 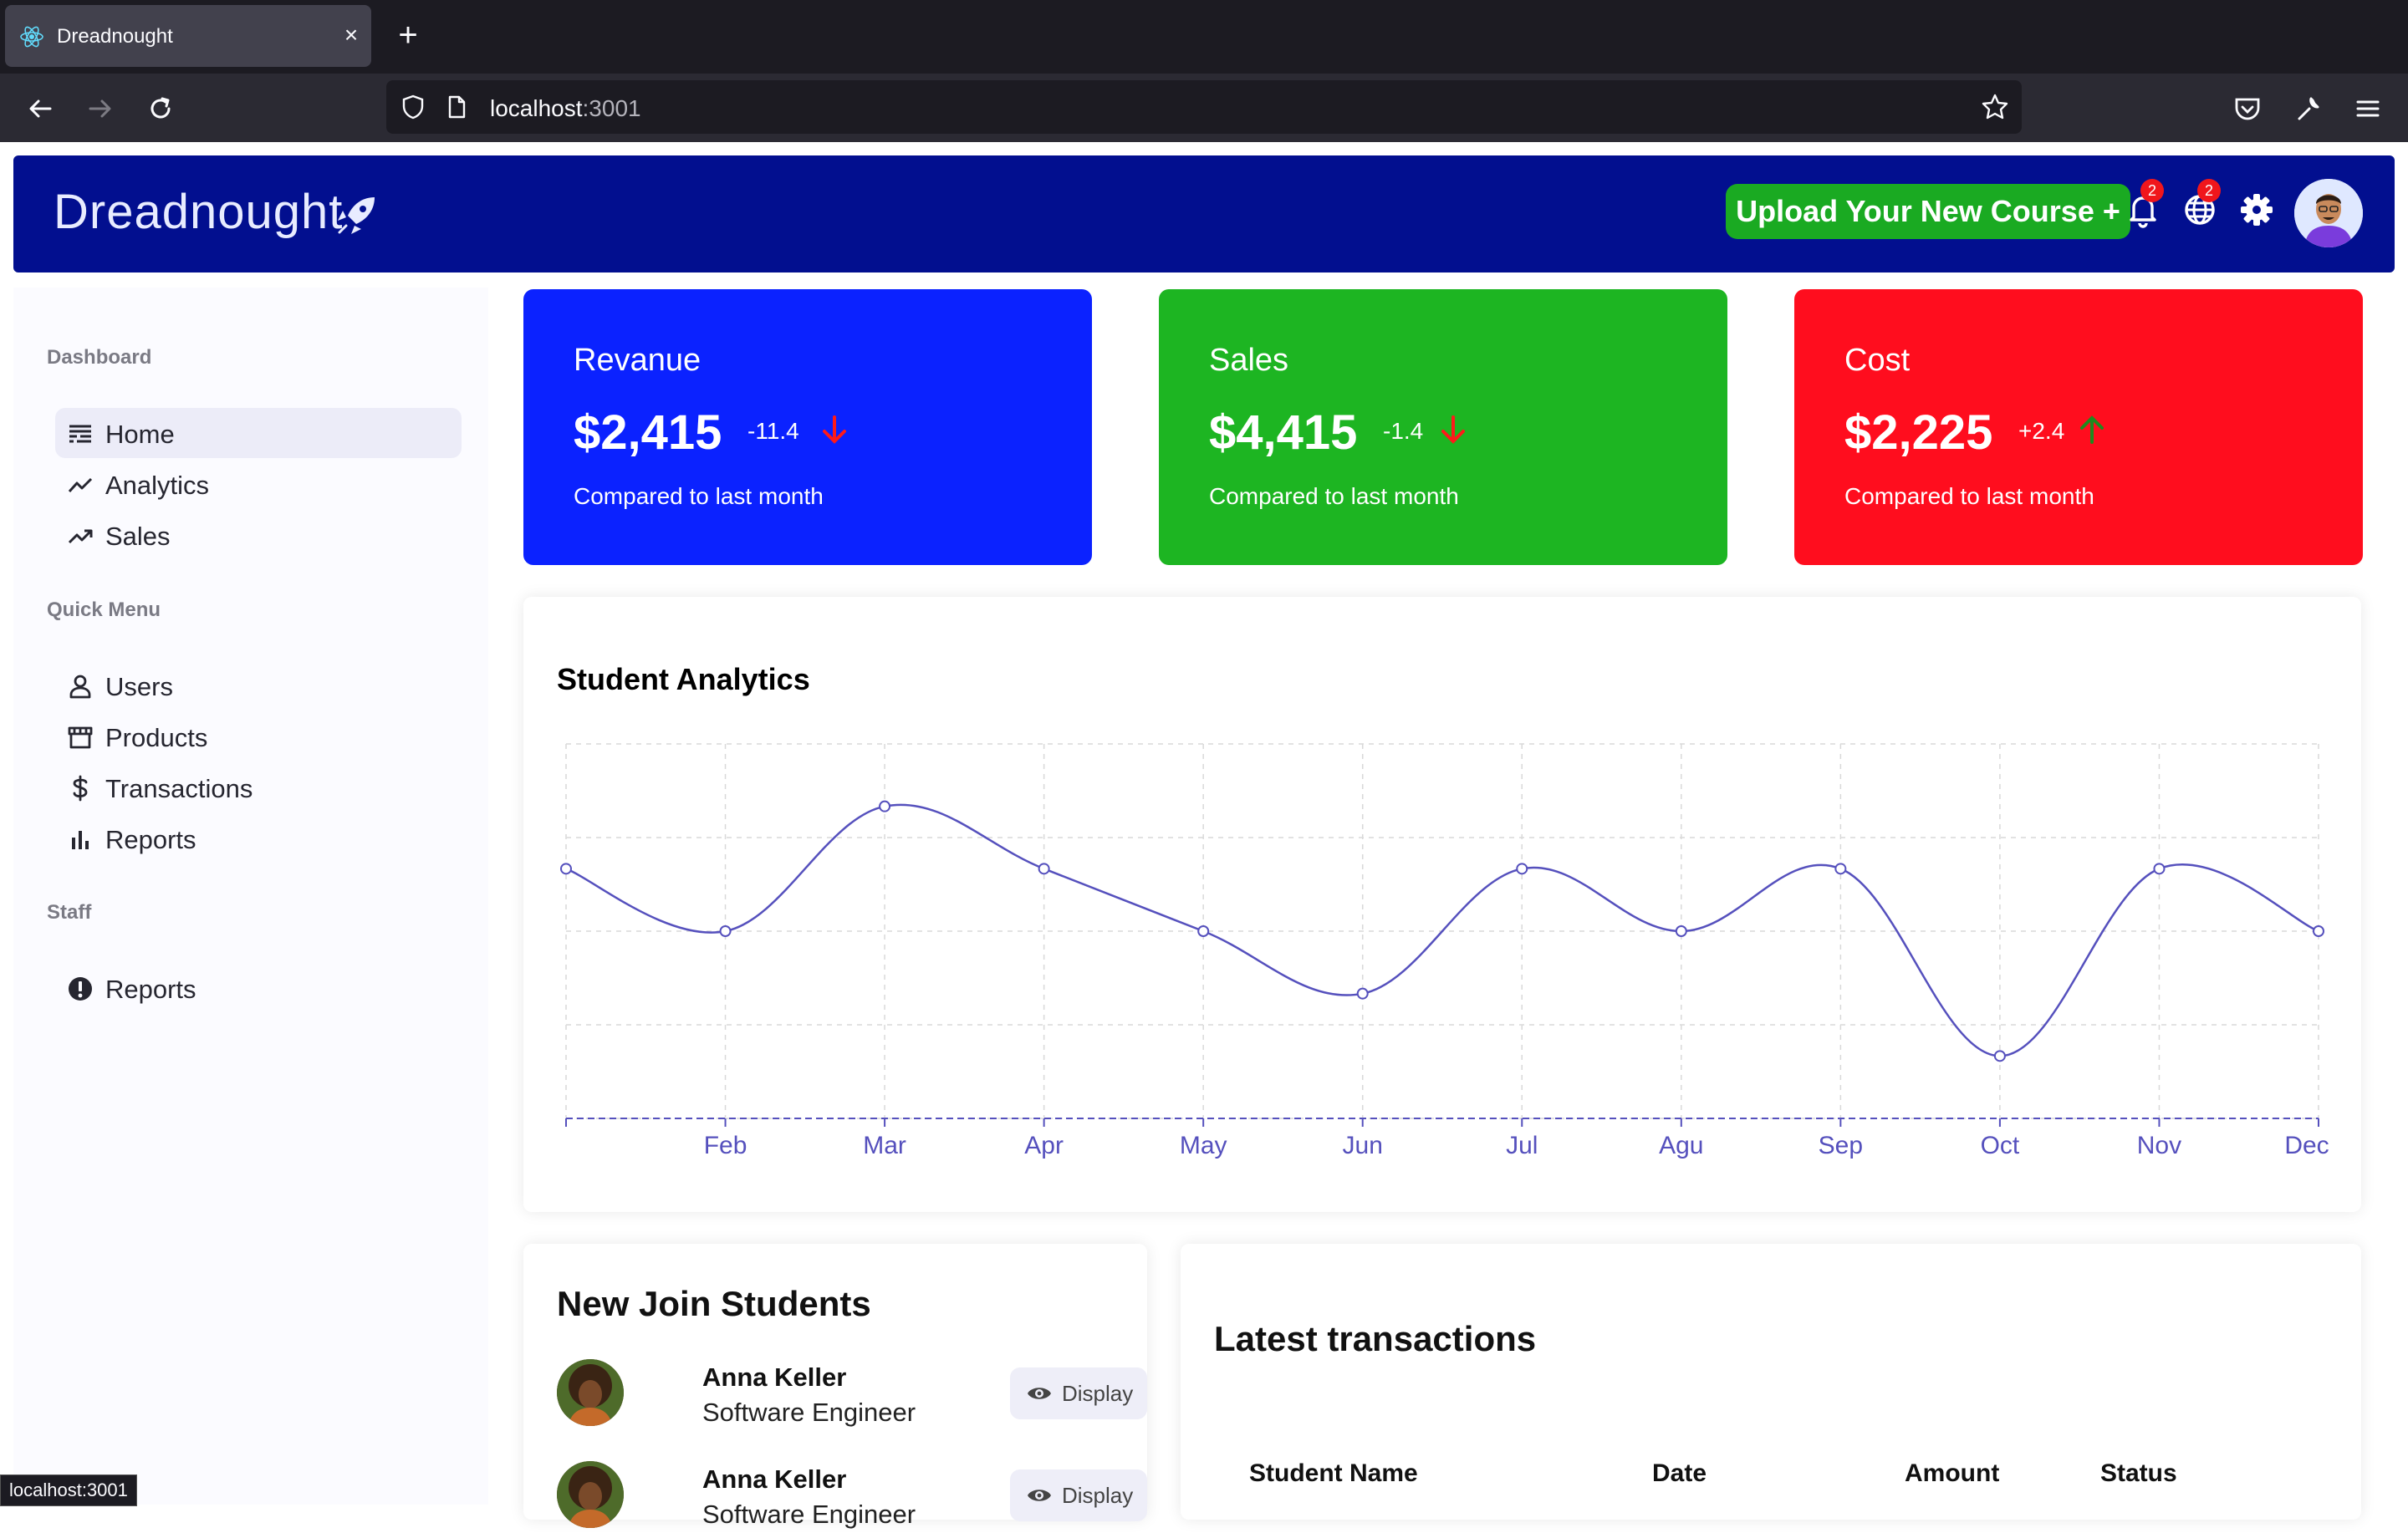 I want to click on pocket-icon, so click(x=2247, y=109).